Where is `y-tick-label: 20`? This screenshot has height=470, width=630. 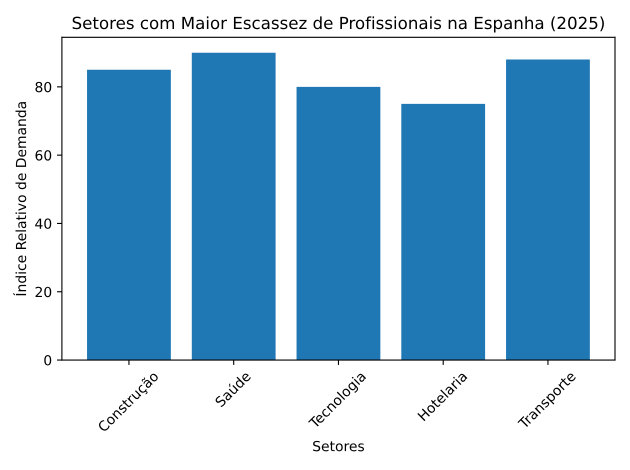 y-tick-label: 20 is located at coordinates (44, 292).